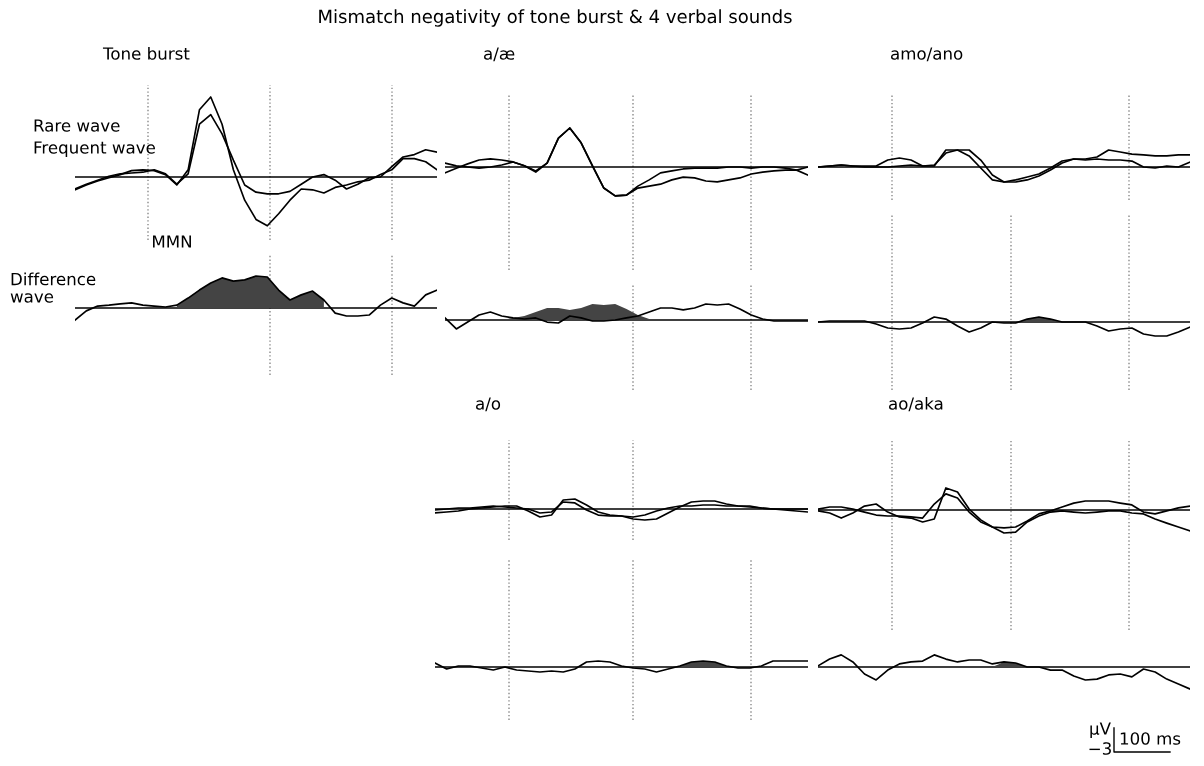 The width and height of the screenshot is (1204, 766). I want to click on text: Rare wave, so click(77, 125).